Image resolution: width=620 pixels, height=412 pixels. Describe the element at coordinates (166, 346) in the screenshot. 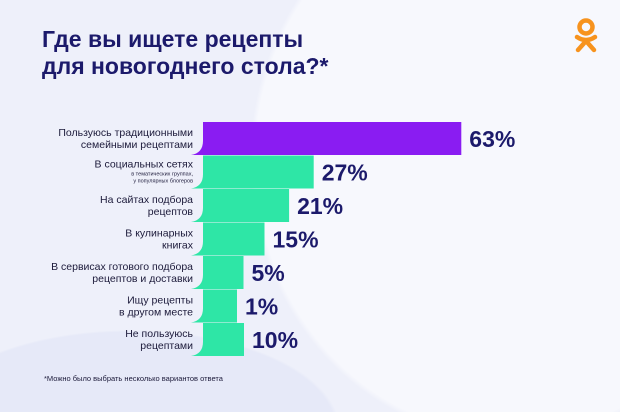

I see `category-label: рецептами` at that location.